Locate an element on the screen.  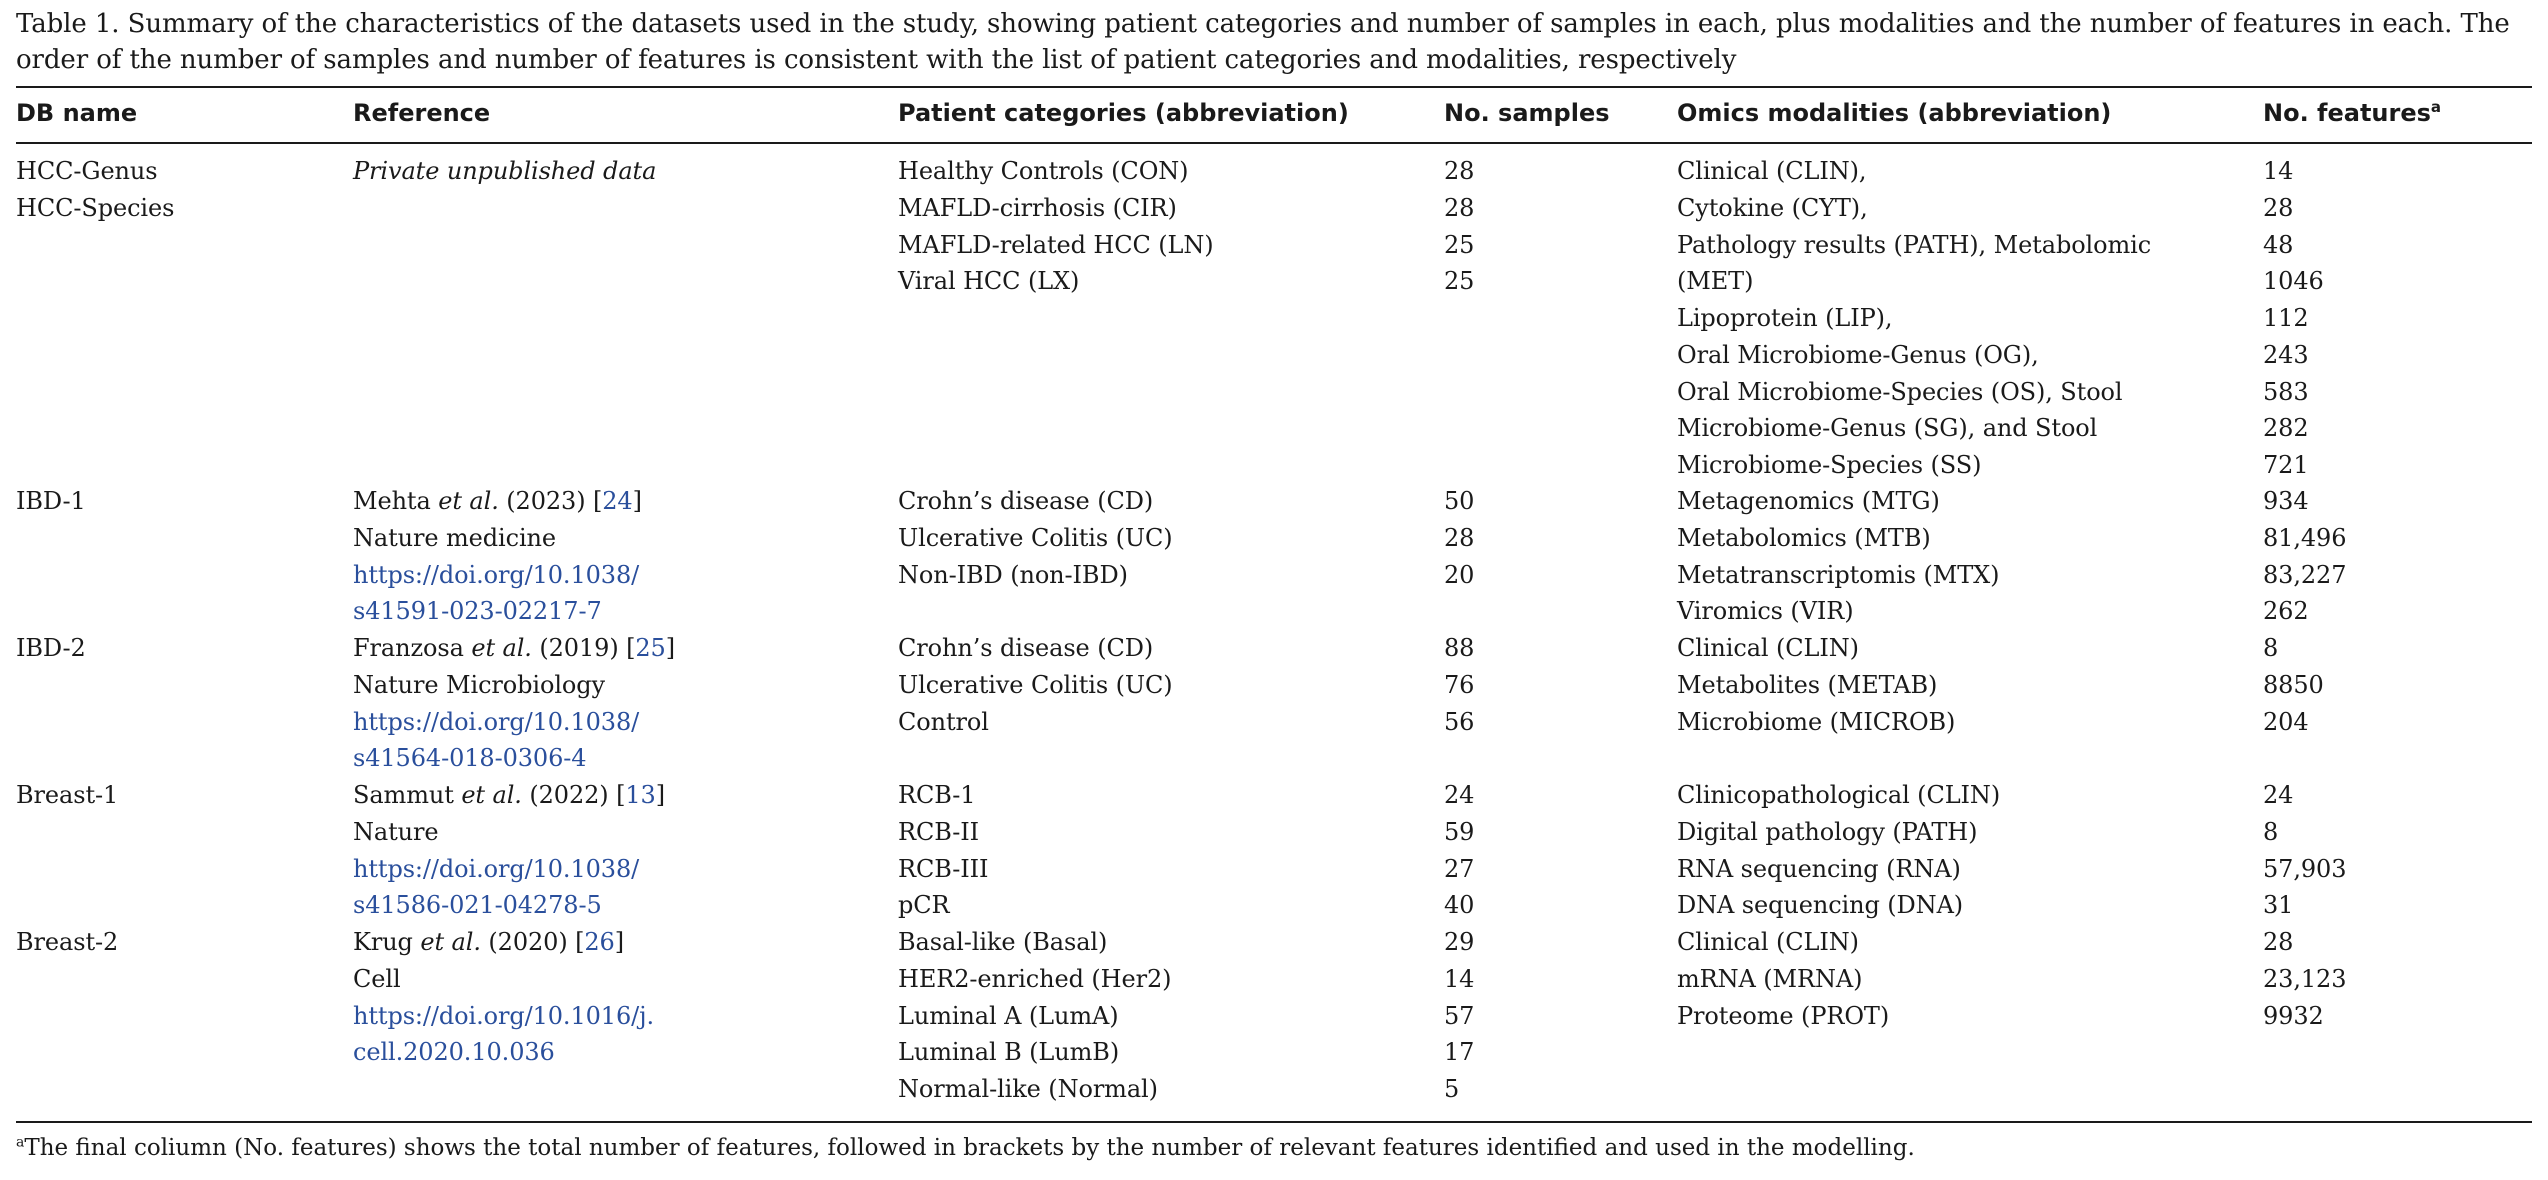
db-name: IBD-1 is located at coordinates (51, 501).